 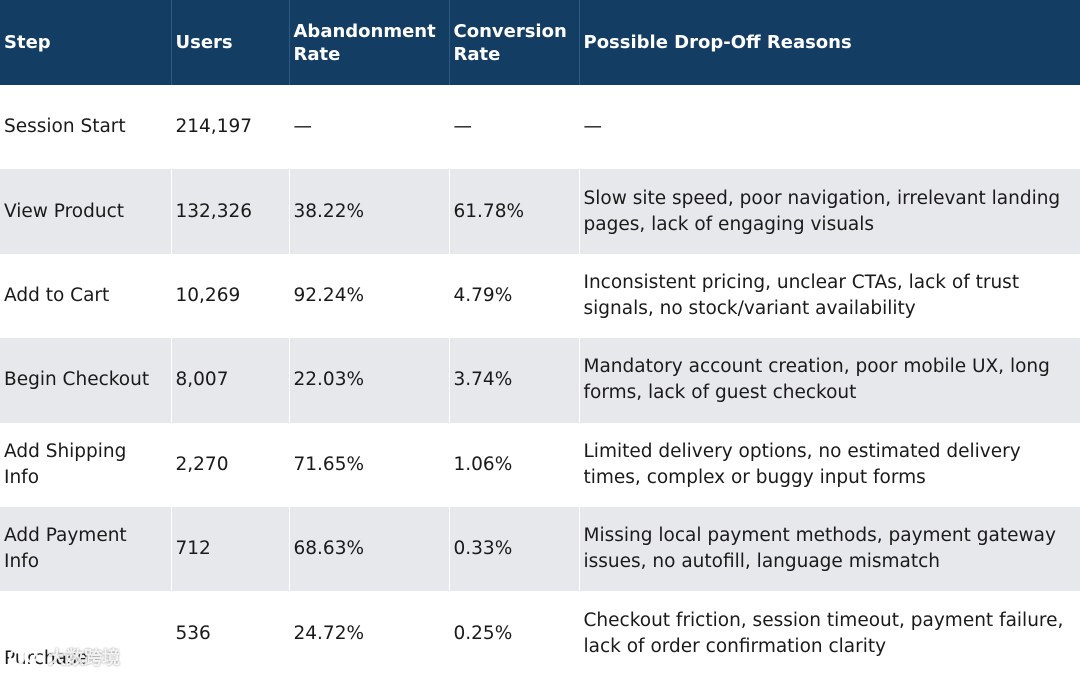 What do you see at coordinates (84, 658) in the screenshot?
I see `watermark-text: 大数跨境` at bounding box center [84, 658].